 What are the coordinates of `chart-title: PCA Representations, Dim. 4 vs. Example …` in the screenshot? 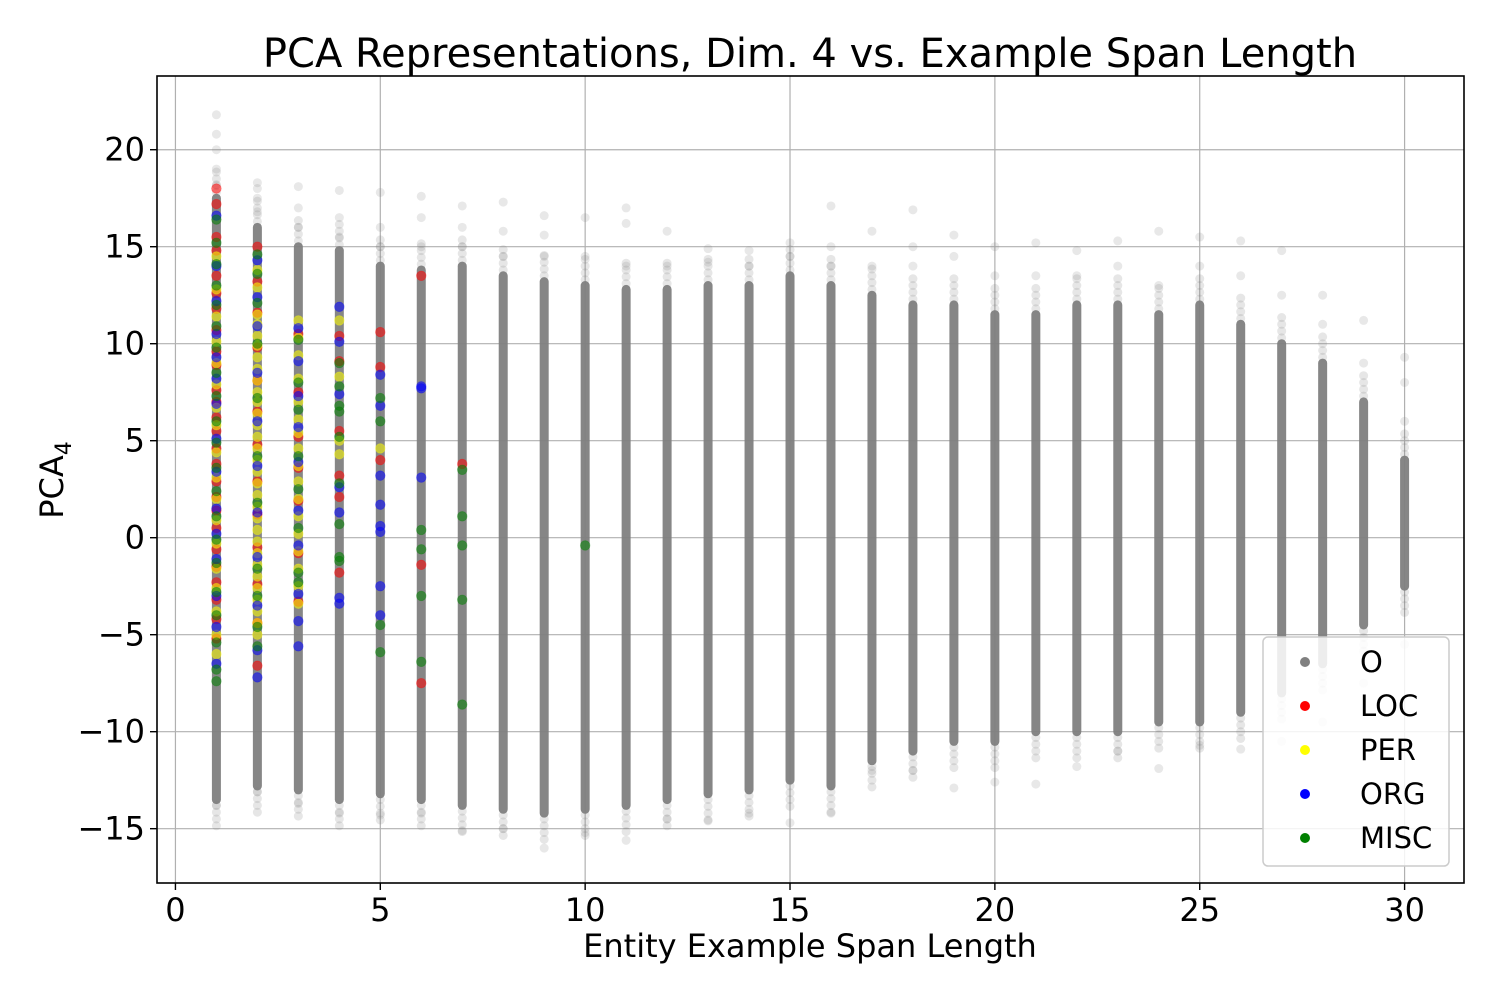 It's located at (810, 54).